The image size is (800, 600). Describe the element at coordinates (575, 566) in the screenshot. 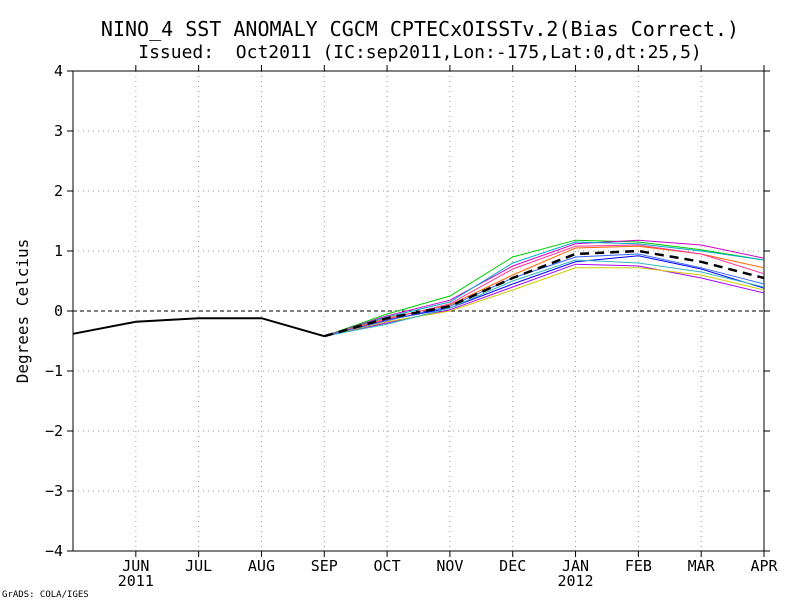

I see `x-tick-label: JAN` at that location.